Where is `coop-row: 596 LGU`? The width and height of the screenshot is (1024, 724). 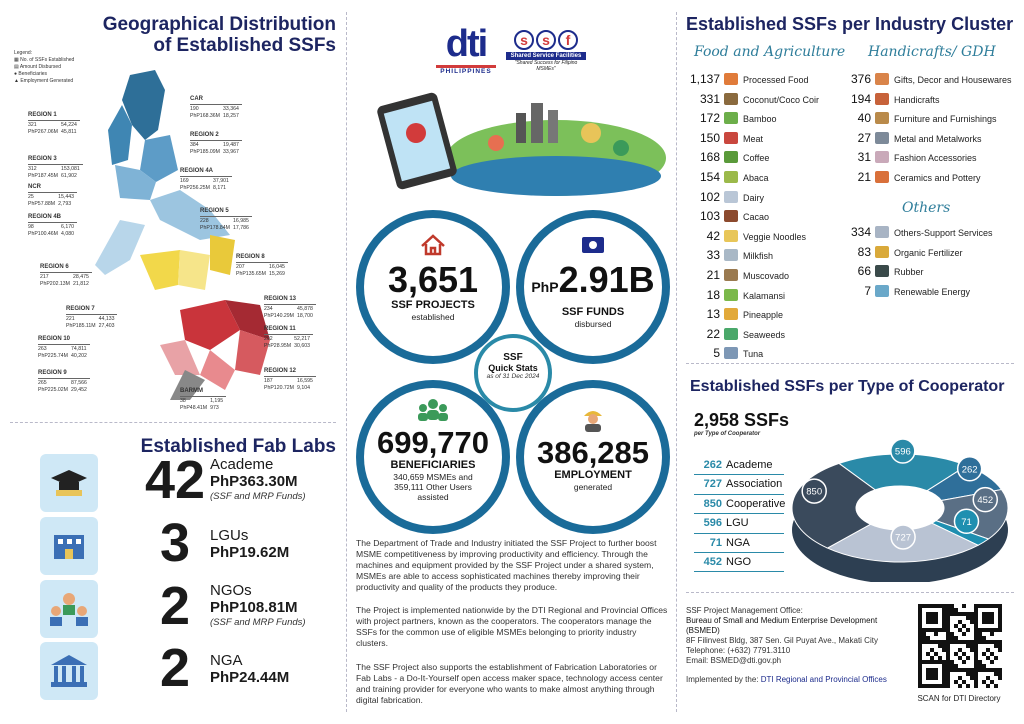
coop-row: 596 LGU is located at coordinates (739, 524).